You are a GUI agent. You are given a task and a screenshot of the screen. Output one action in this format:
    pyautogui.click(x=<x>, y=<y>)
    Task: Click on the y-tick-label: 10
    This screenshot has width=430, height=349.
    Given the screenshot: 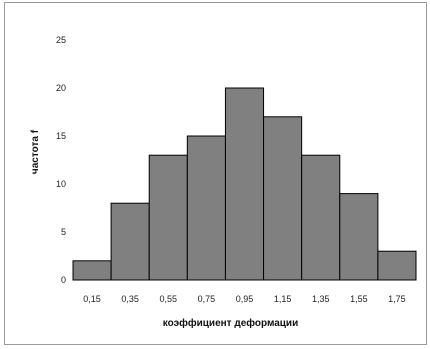 What is the action you would take?
    pyautogui.click(x=61, y=184)
    